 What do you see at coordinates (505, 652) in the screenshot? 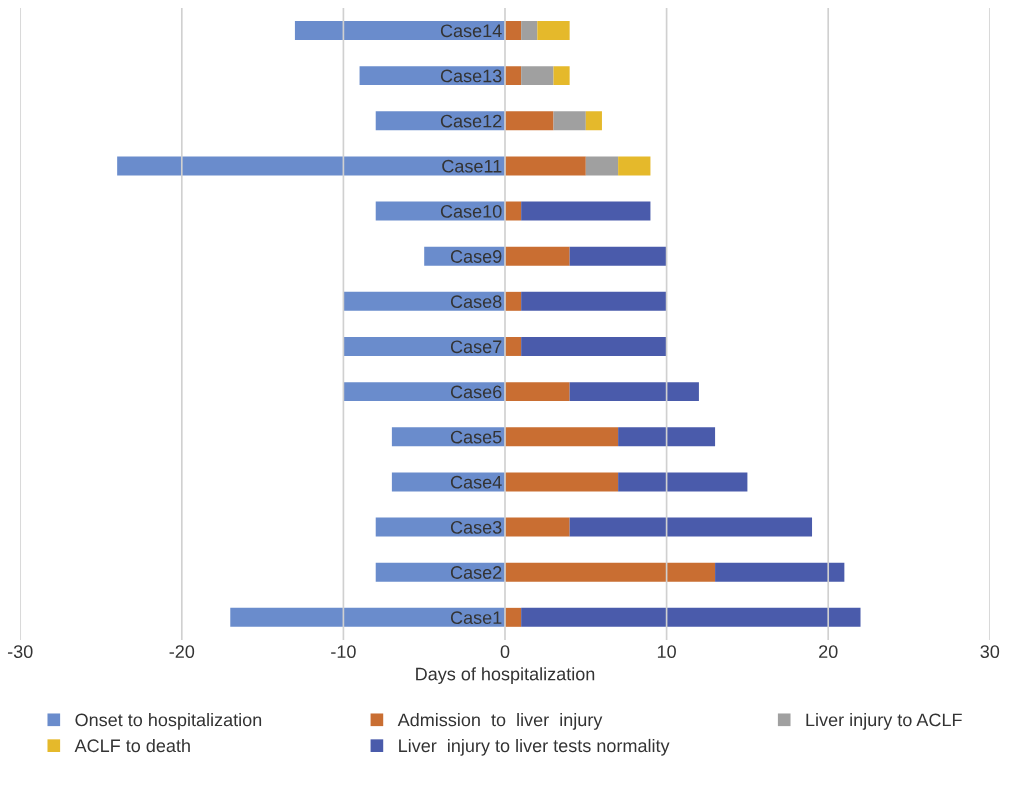
I see `x-tick-label: 0` at bounding box center [505, 652].